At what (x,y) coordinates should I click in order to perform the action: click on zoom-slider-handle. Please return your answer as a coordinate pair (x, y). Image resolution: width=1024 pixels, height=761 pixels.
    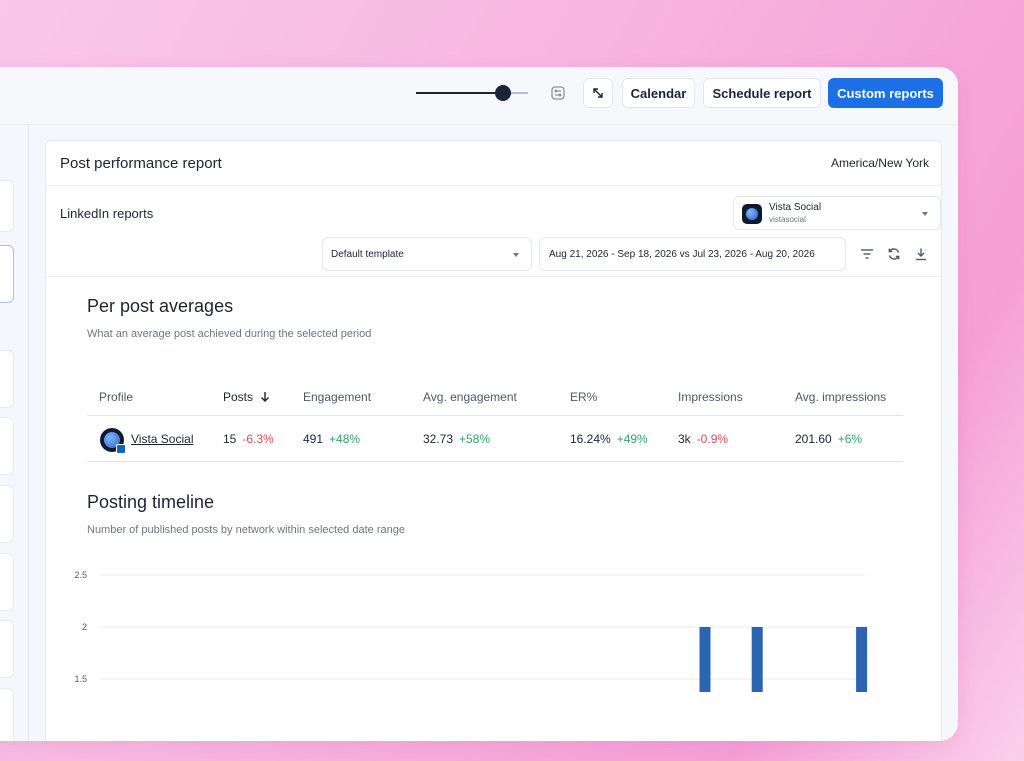
    Looking at the image, I should click on (503, 93).